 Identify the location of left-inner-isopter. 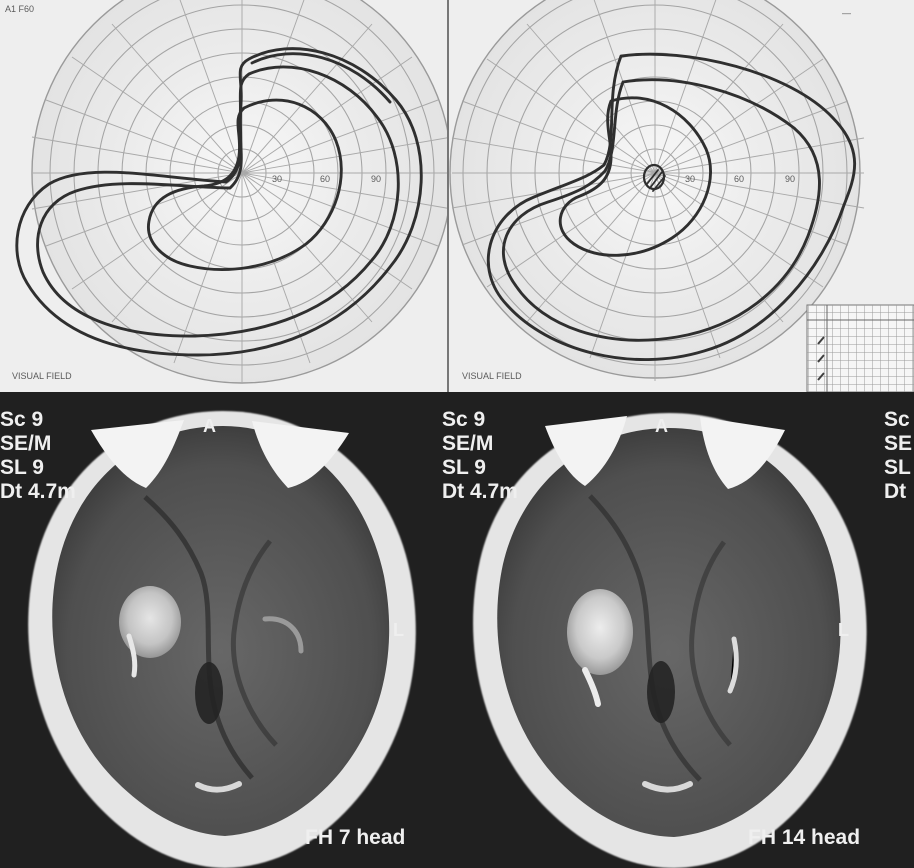
(245, 184).